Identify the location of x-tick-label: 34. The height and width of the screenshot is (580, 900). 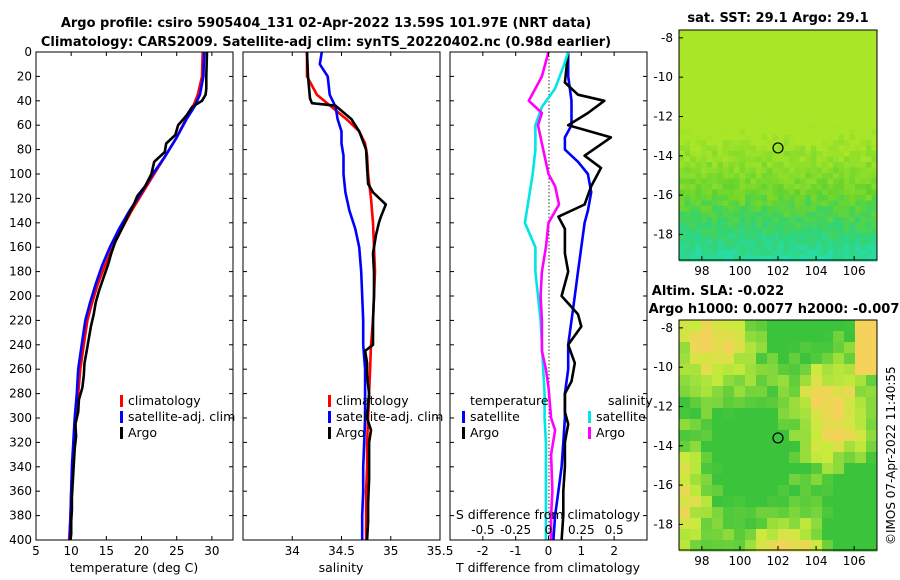
(292, 551).